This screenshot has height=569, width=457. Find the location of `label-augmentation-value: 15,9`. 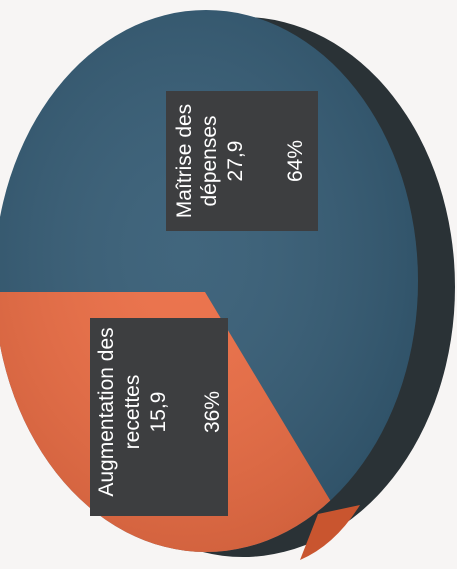

label-augmentation-value: 15,9 is located at coordinates (158, 412).